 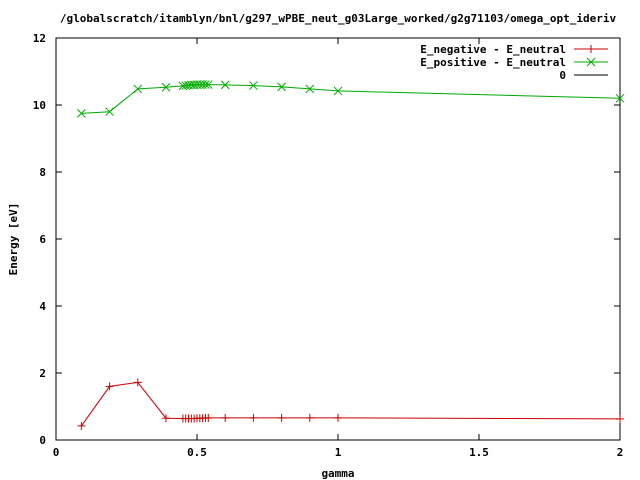 I want to click on x-axis-label: gamma, so click(x=337, y=473).